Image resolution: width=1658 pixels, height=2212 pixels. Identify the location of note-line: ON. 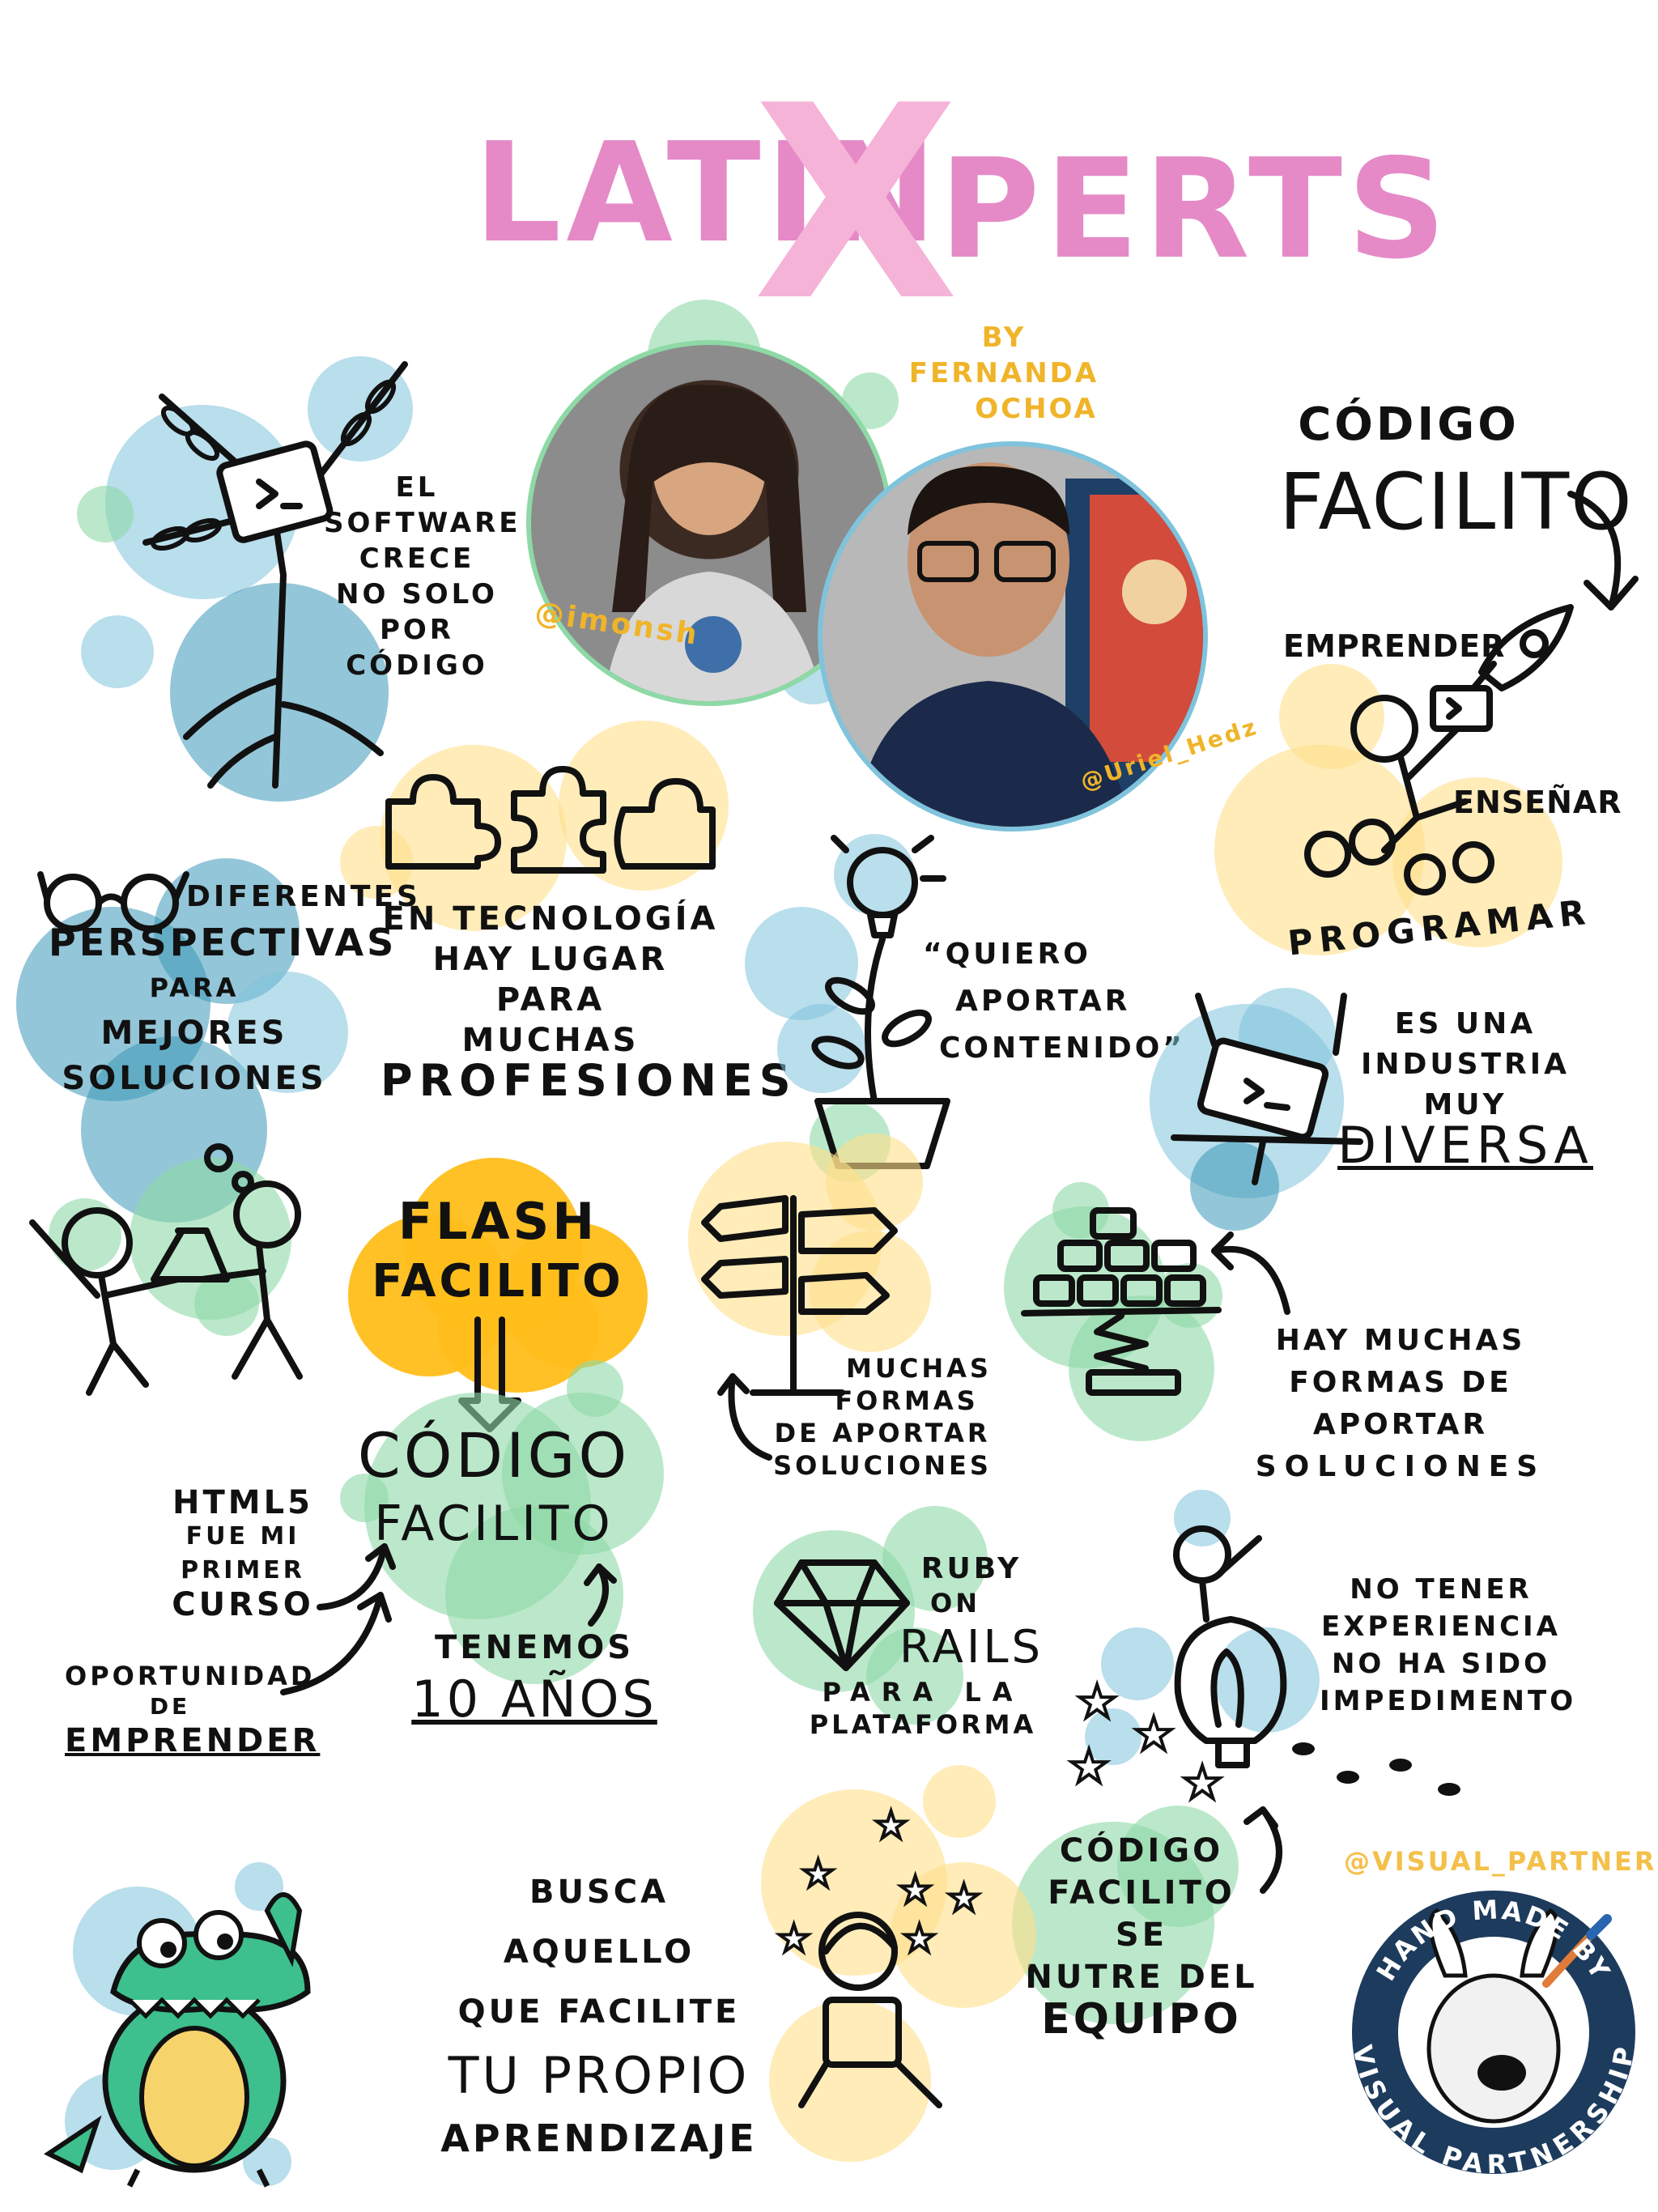
(955, 1604).